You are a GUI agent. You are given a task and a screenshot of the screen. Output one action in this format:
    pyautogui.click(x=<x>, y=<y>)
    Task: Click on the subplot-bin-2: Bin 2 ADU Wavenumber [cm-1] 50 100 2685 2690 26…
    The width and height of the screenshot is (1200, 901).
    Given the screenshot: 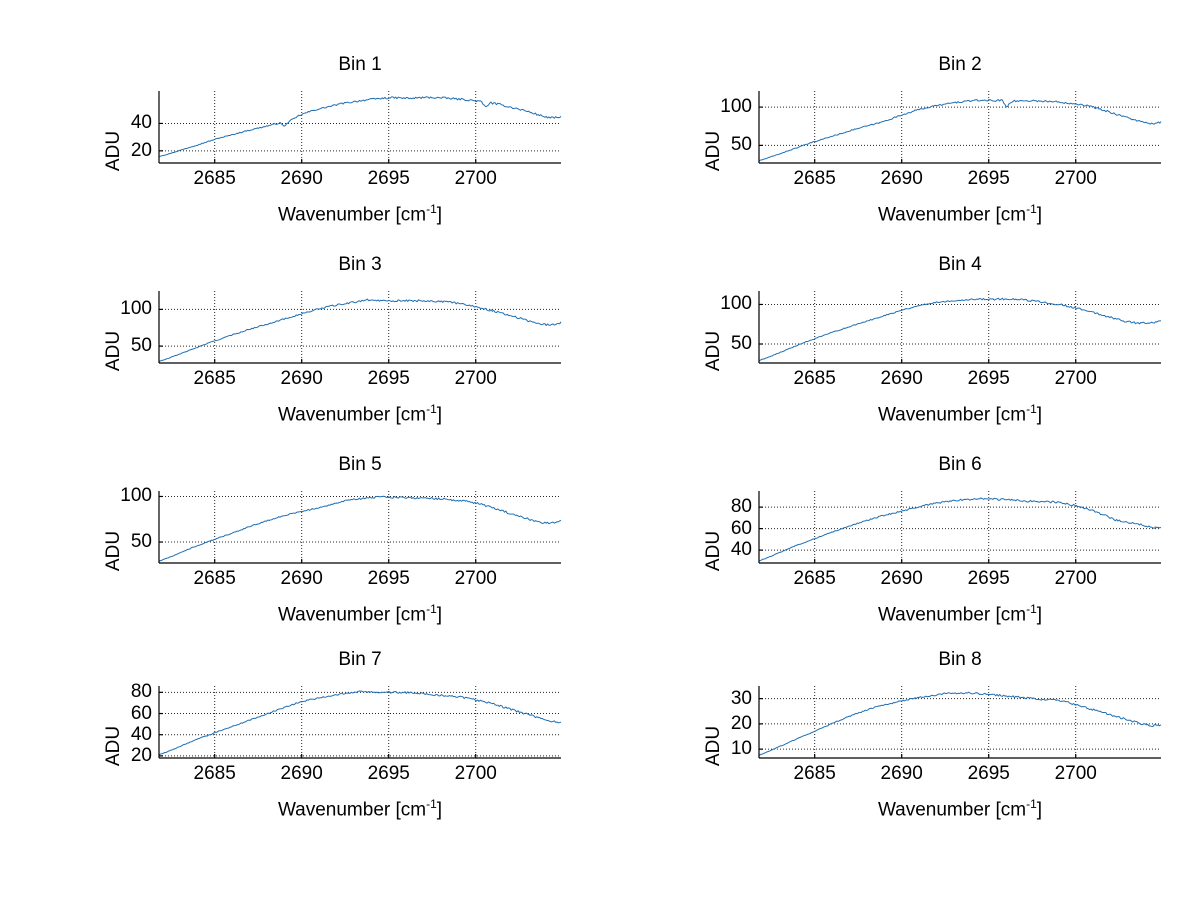 What is the action you would take?
    pyautogui.click(x=930, y=150)
    